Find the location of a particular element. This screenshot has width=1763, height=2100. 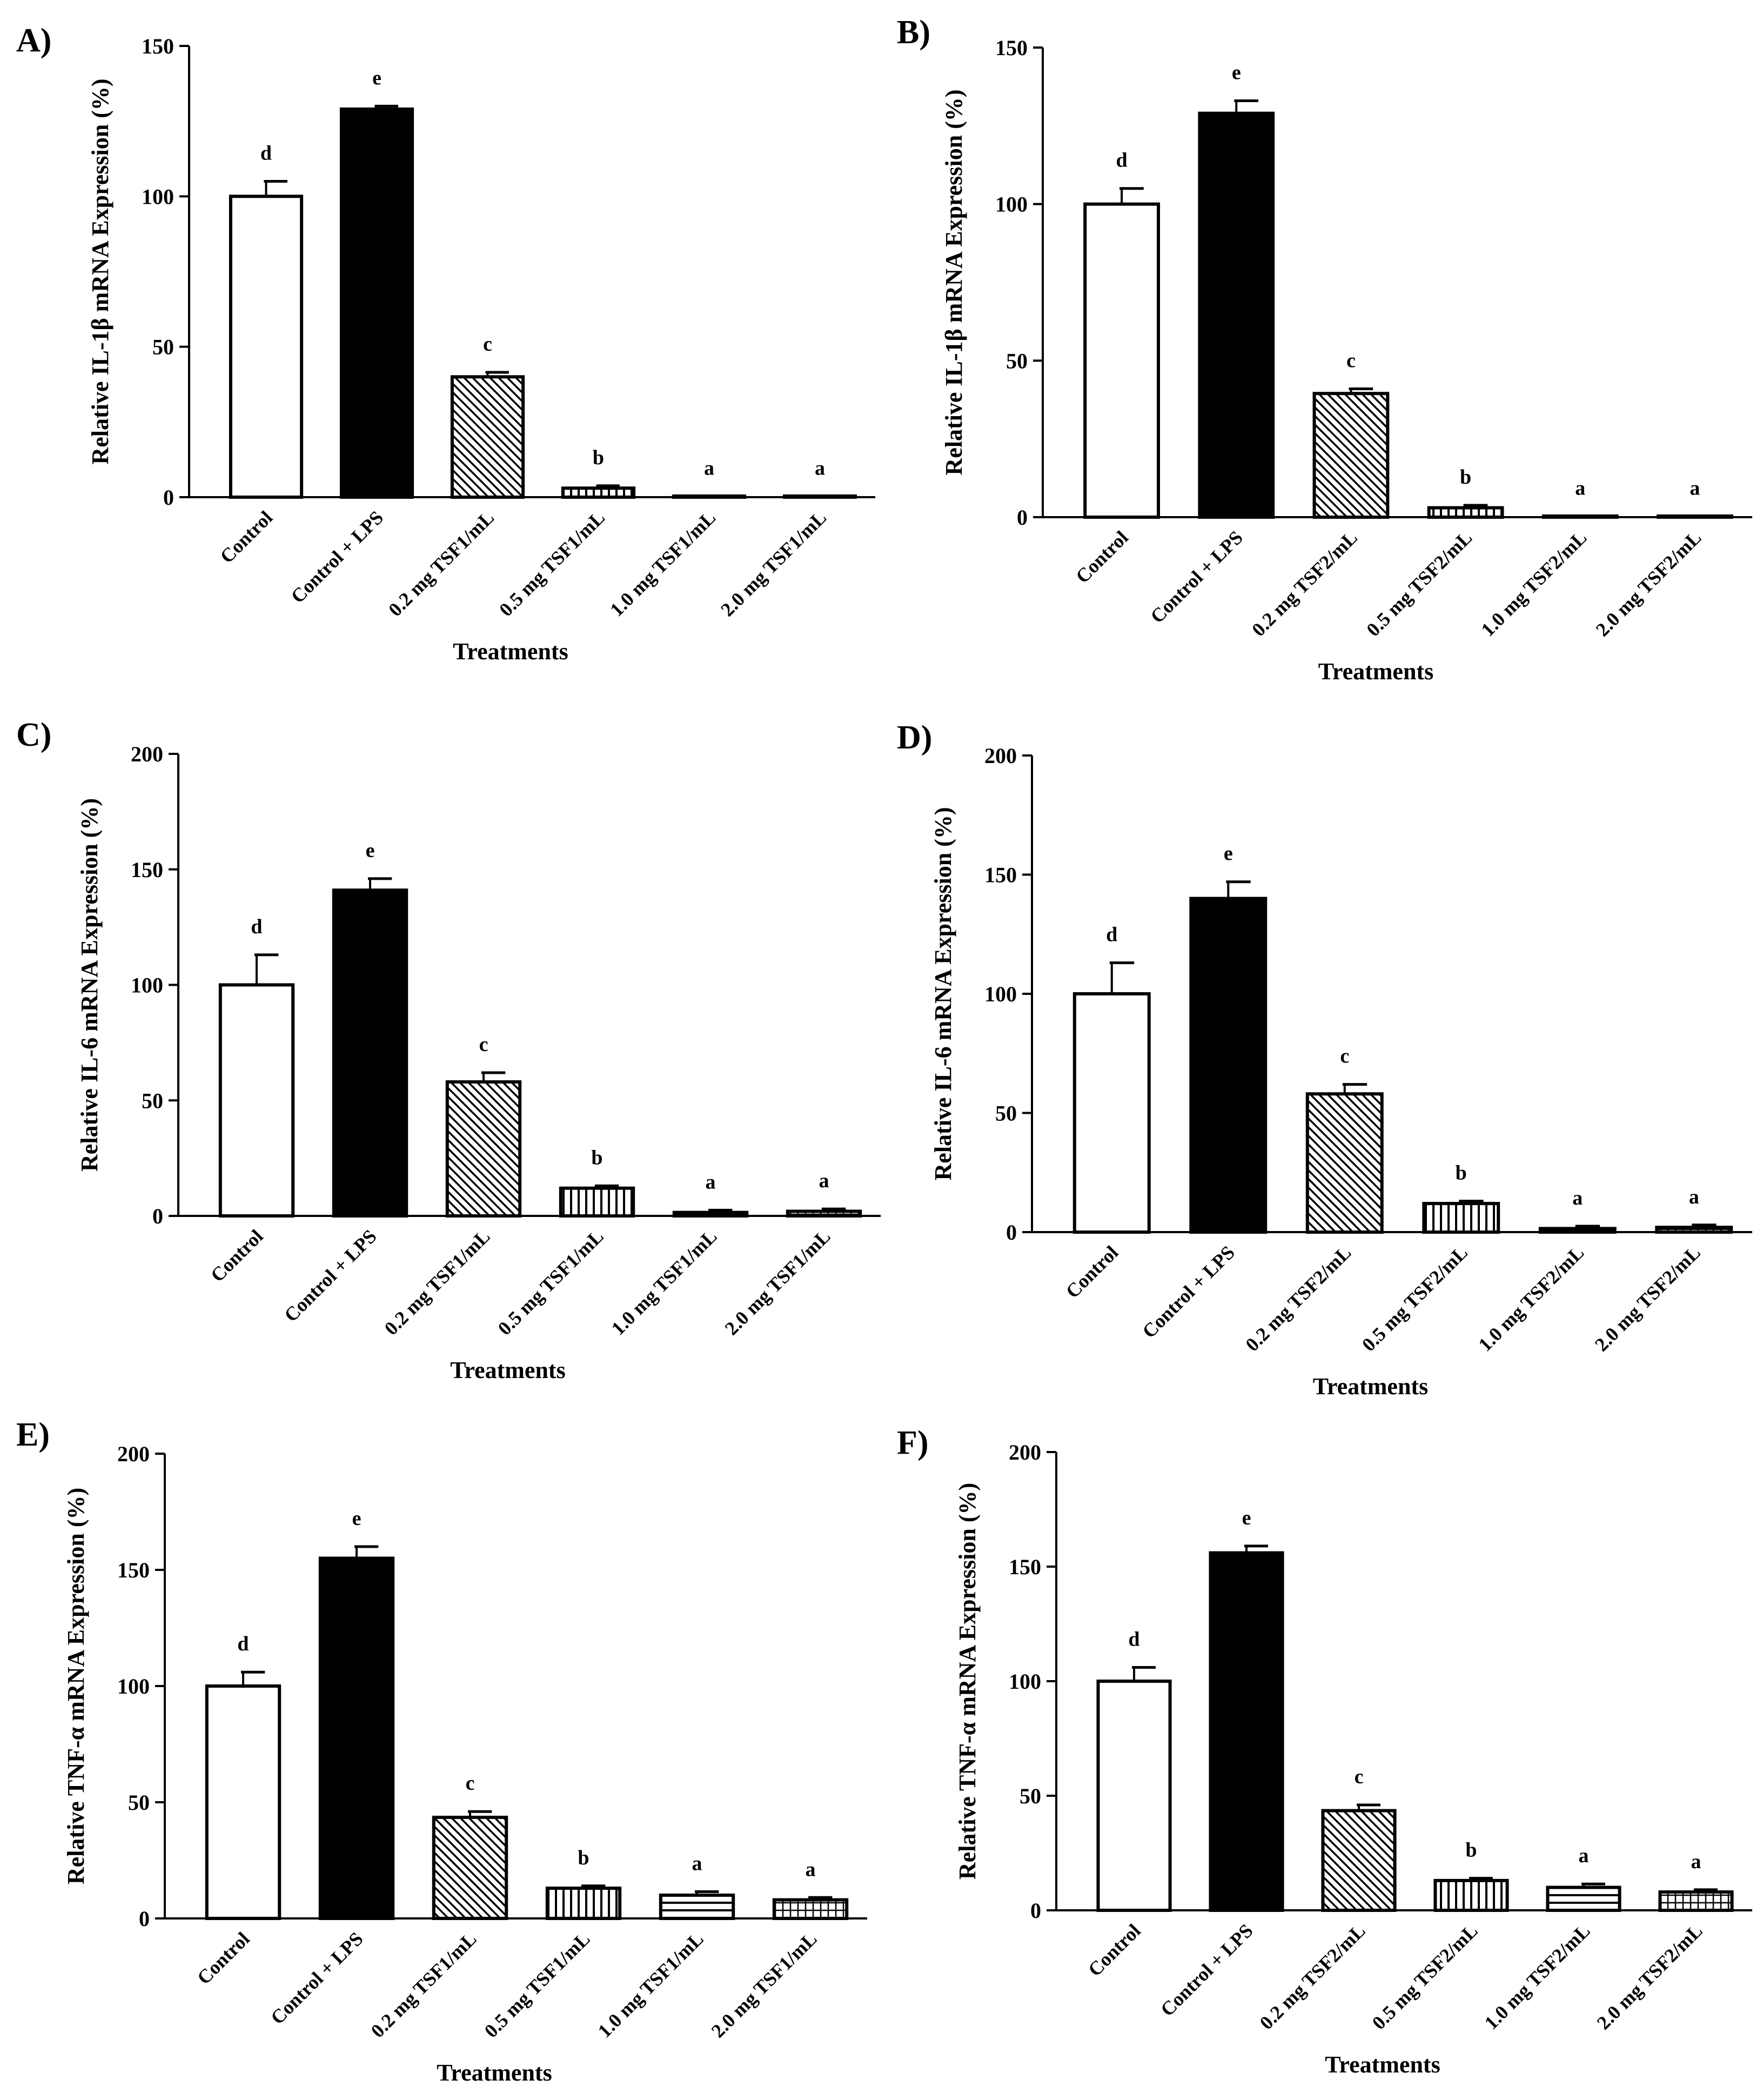

y-tick-label: 200 is located at coordinates (1000, 756).